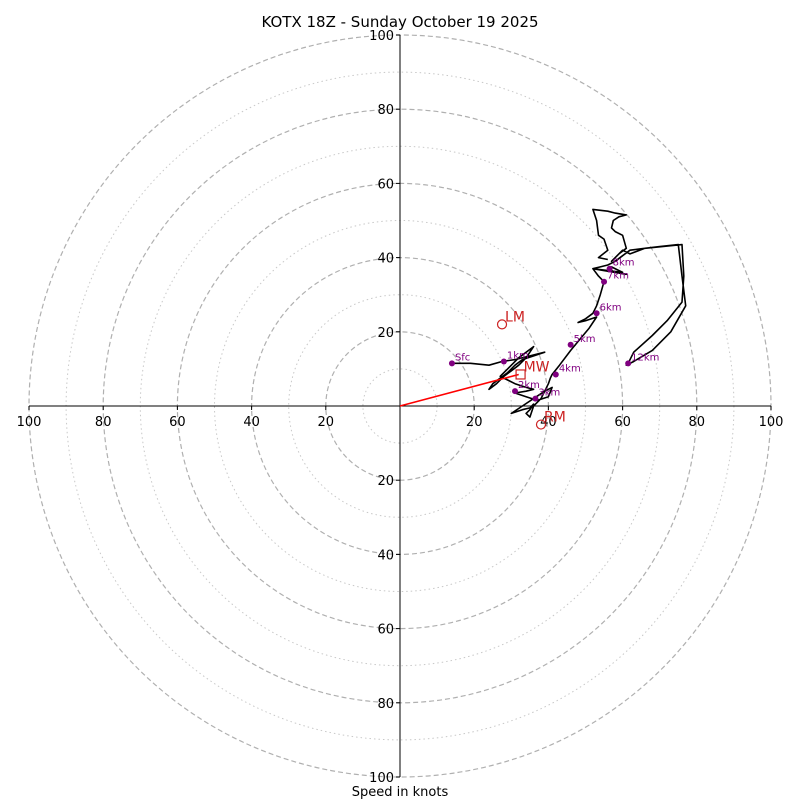 This screenshot has width=800, height=800. Describe the element at coordinates (645, 357) in the screenshot. I see `altitude-label-12km: 12km` at that location.